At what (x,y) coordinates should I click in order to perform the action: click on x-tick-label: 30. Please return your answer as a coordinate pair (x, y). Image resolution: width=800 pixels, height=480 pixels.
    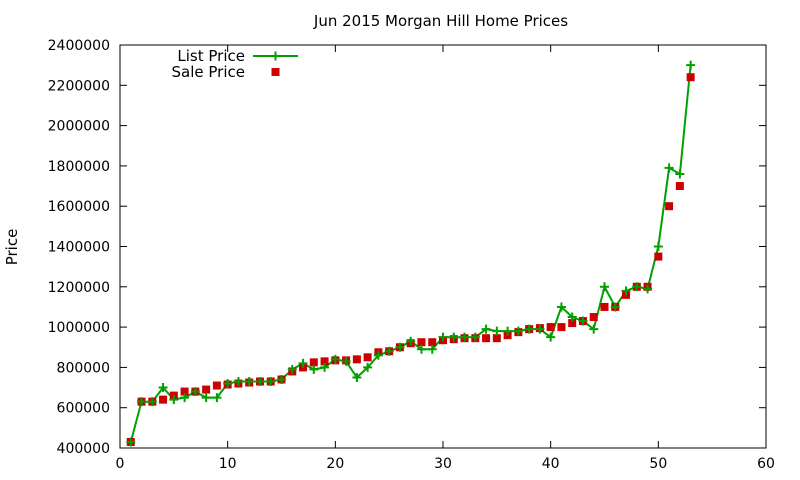
    Looking at the image, I should click on (443, 464).